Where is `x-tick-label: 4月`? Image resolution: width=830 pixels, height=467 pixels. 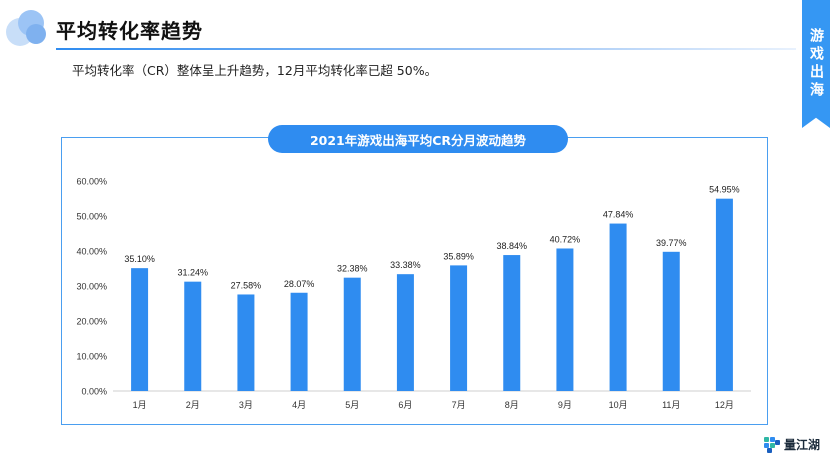 x-tick-label: 4月 is located at coordinates (299, 405).